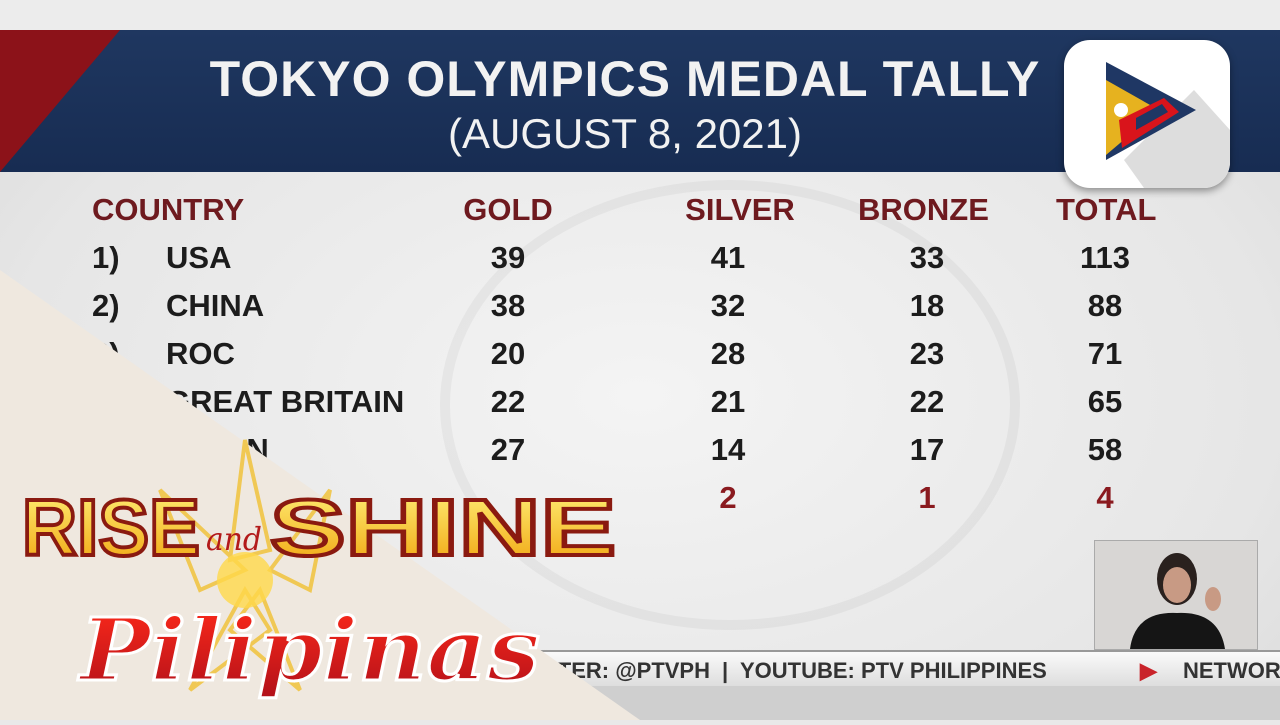 The image size is (1280, 725). Describe the element at coordinates (625, 133) in the screenshot. I see `graphic-subtitle: (AUGUST 8, 2021)` at that location.